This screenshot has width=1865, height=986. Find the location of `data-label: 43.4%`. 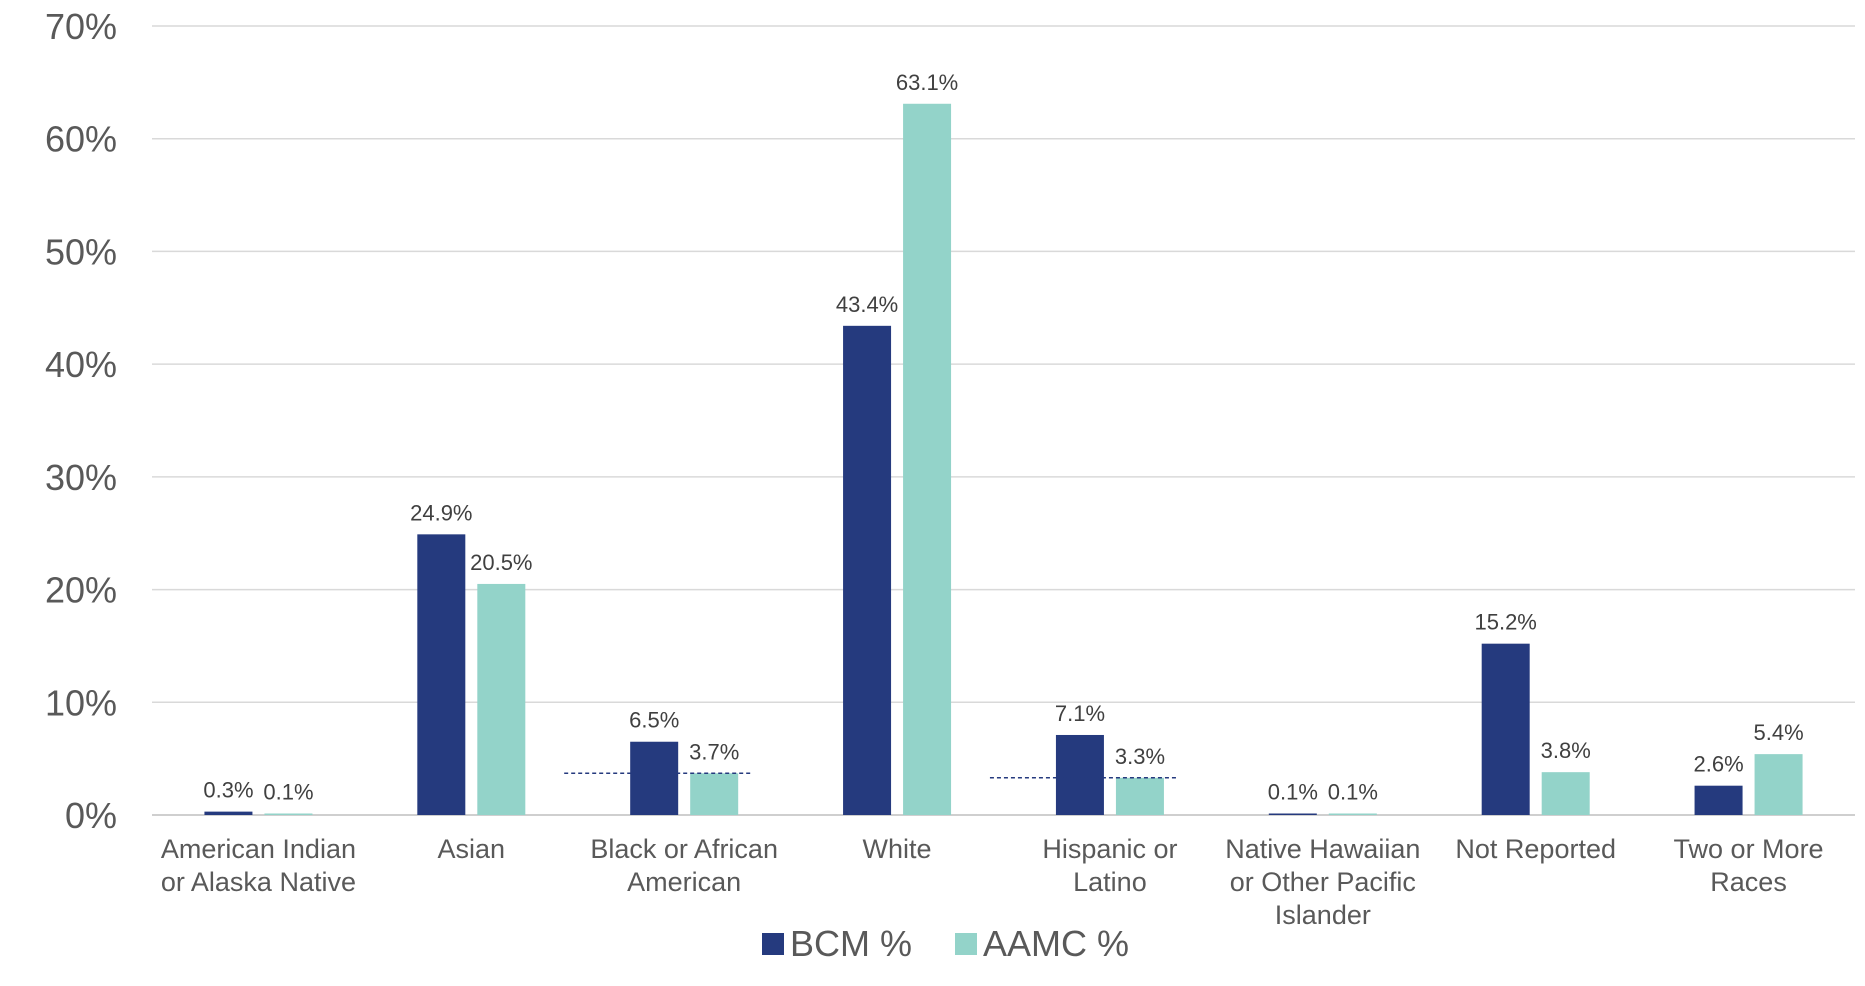

data-label: 43.4% is located at coordinates (867, 304).